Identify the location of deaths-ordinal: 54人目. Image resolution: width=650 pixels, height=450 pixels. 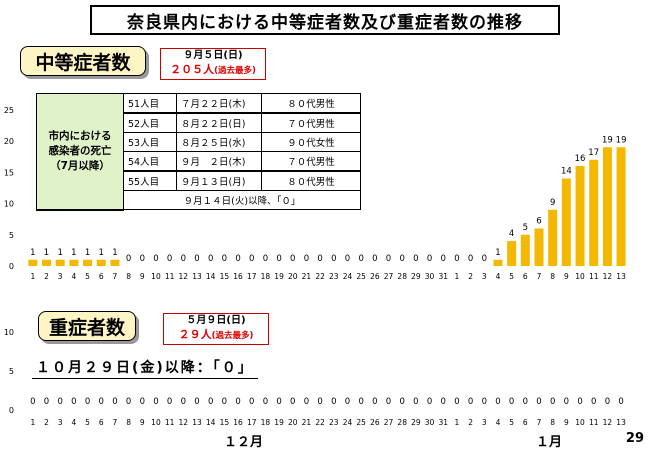
(150, 161).